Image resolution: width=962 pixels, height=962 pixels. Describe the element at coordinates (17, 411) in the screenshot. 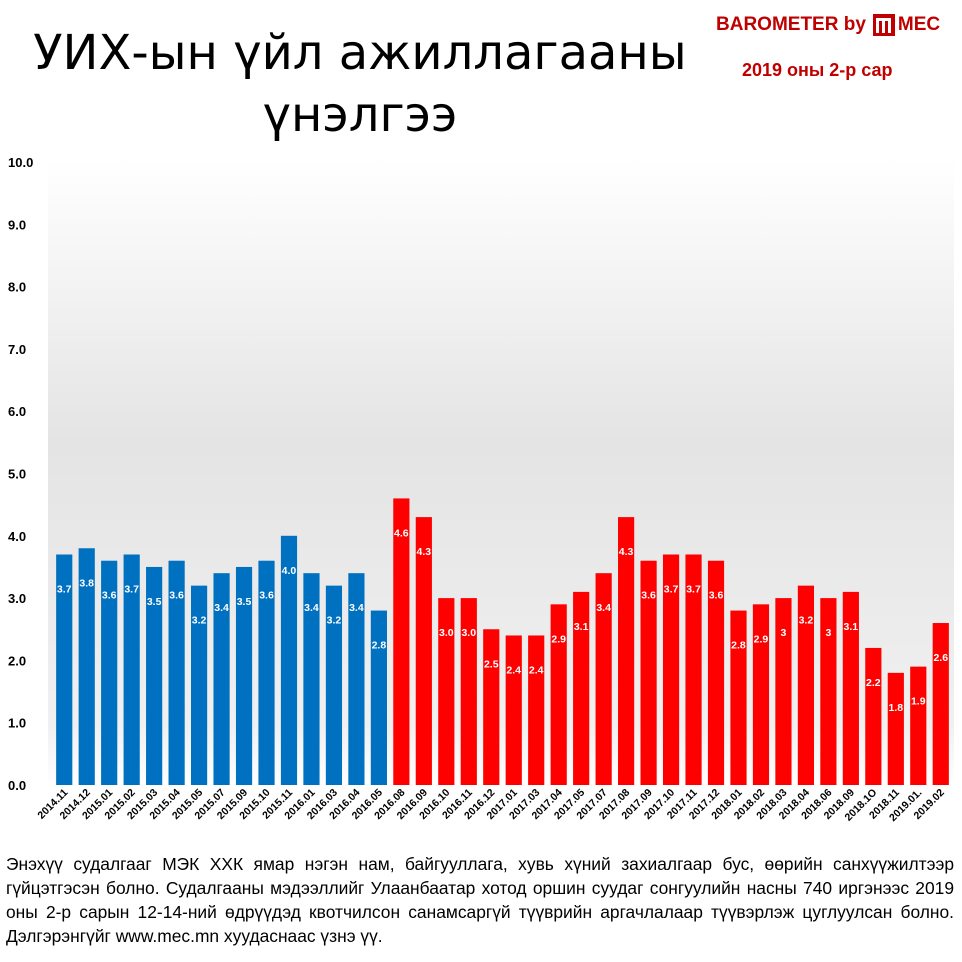

I see `y-tick-label: 6.0` at that location.